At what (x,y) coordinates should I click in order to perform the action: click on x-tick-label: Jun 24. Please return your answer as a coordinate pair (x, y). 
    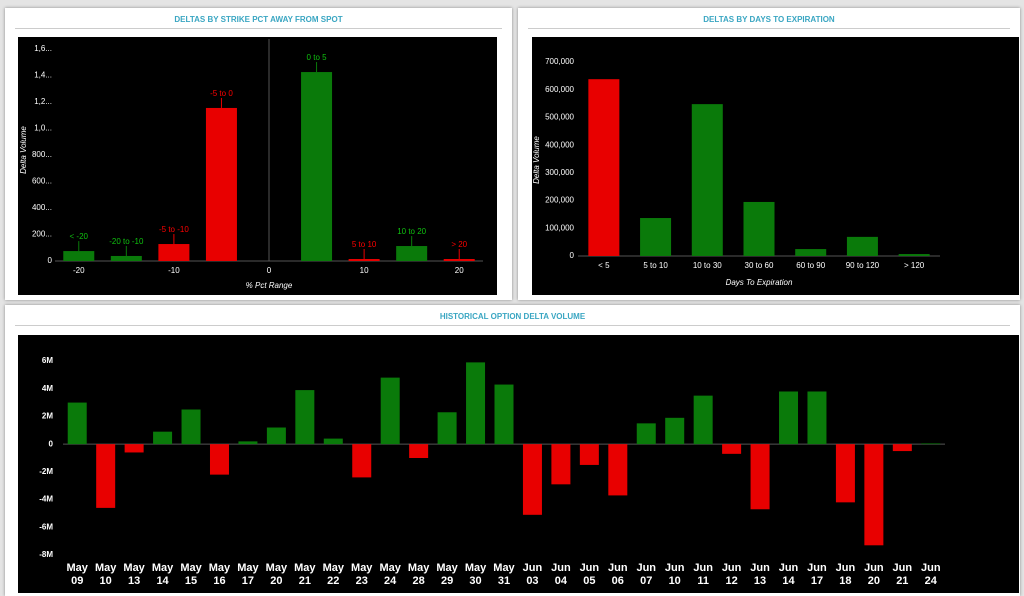
    Looking at the image, I should click on (930, 574).